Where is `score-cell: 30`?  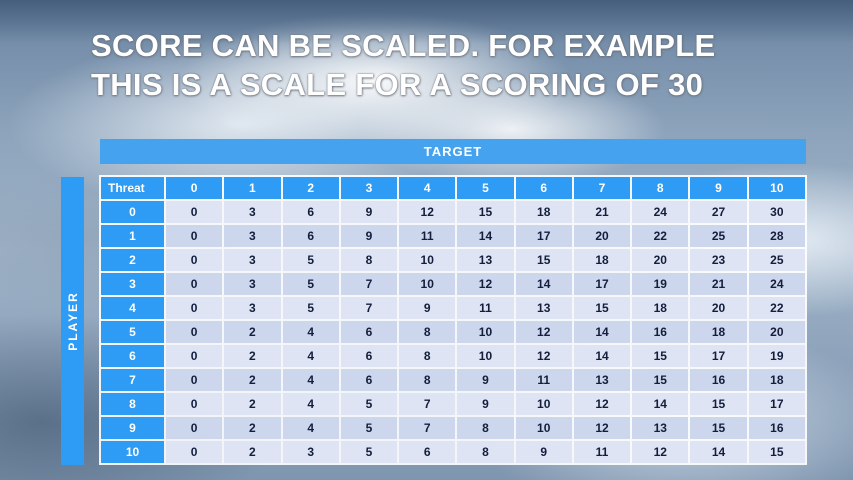
score-cell: 30 is located at coordinates (776, 212).